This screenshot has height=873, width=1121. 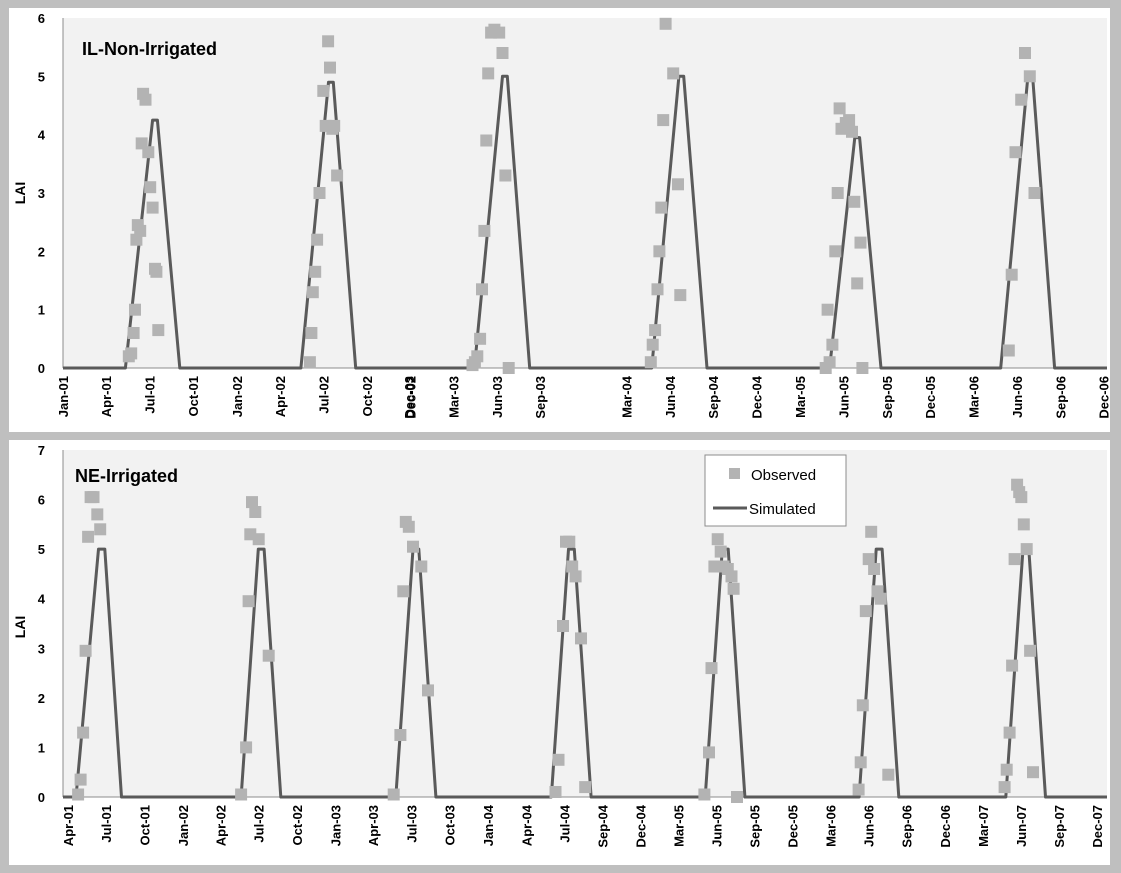 I want to click on x-tick-label: Apr-02, so click(x=280, y=396).